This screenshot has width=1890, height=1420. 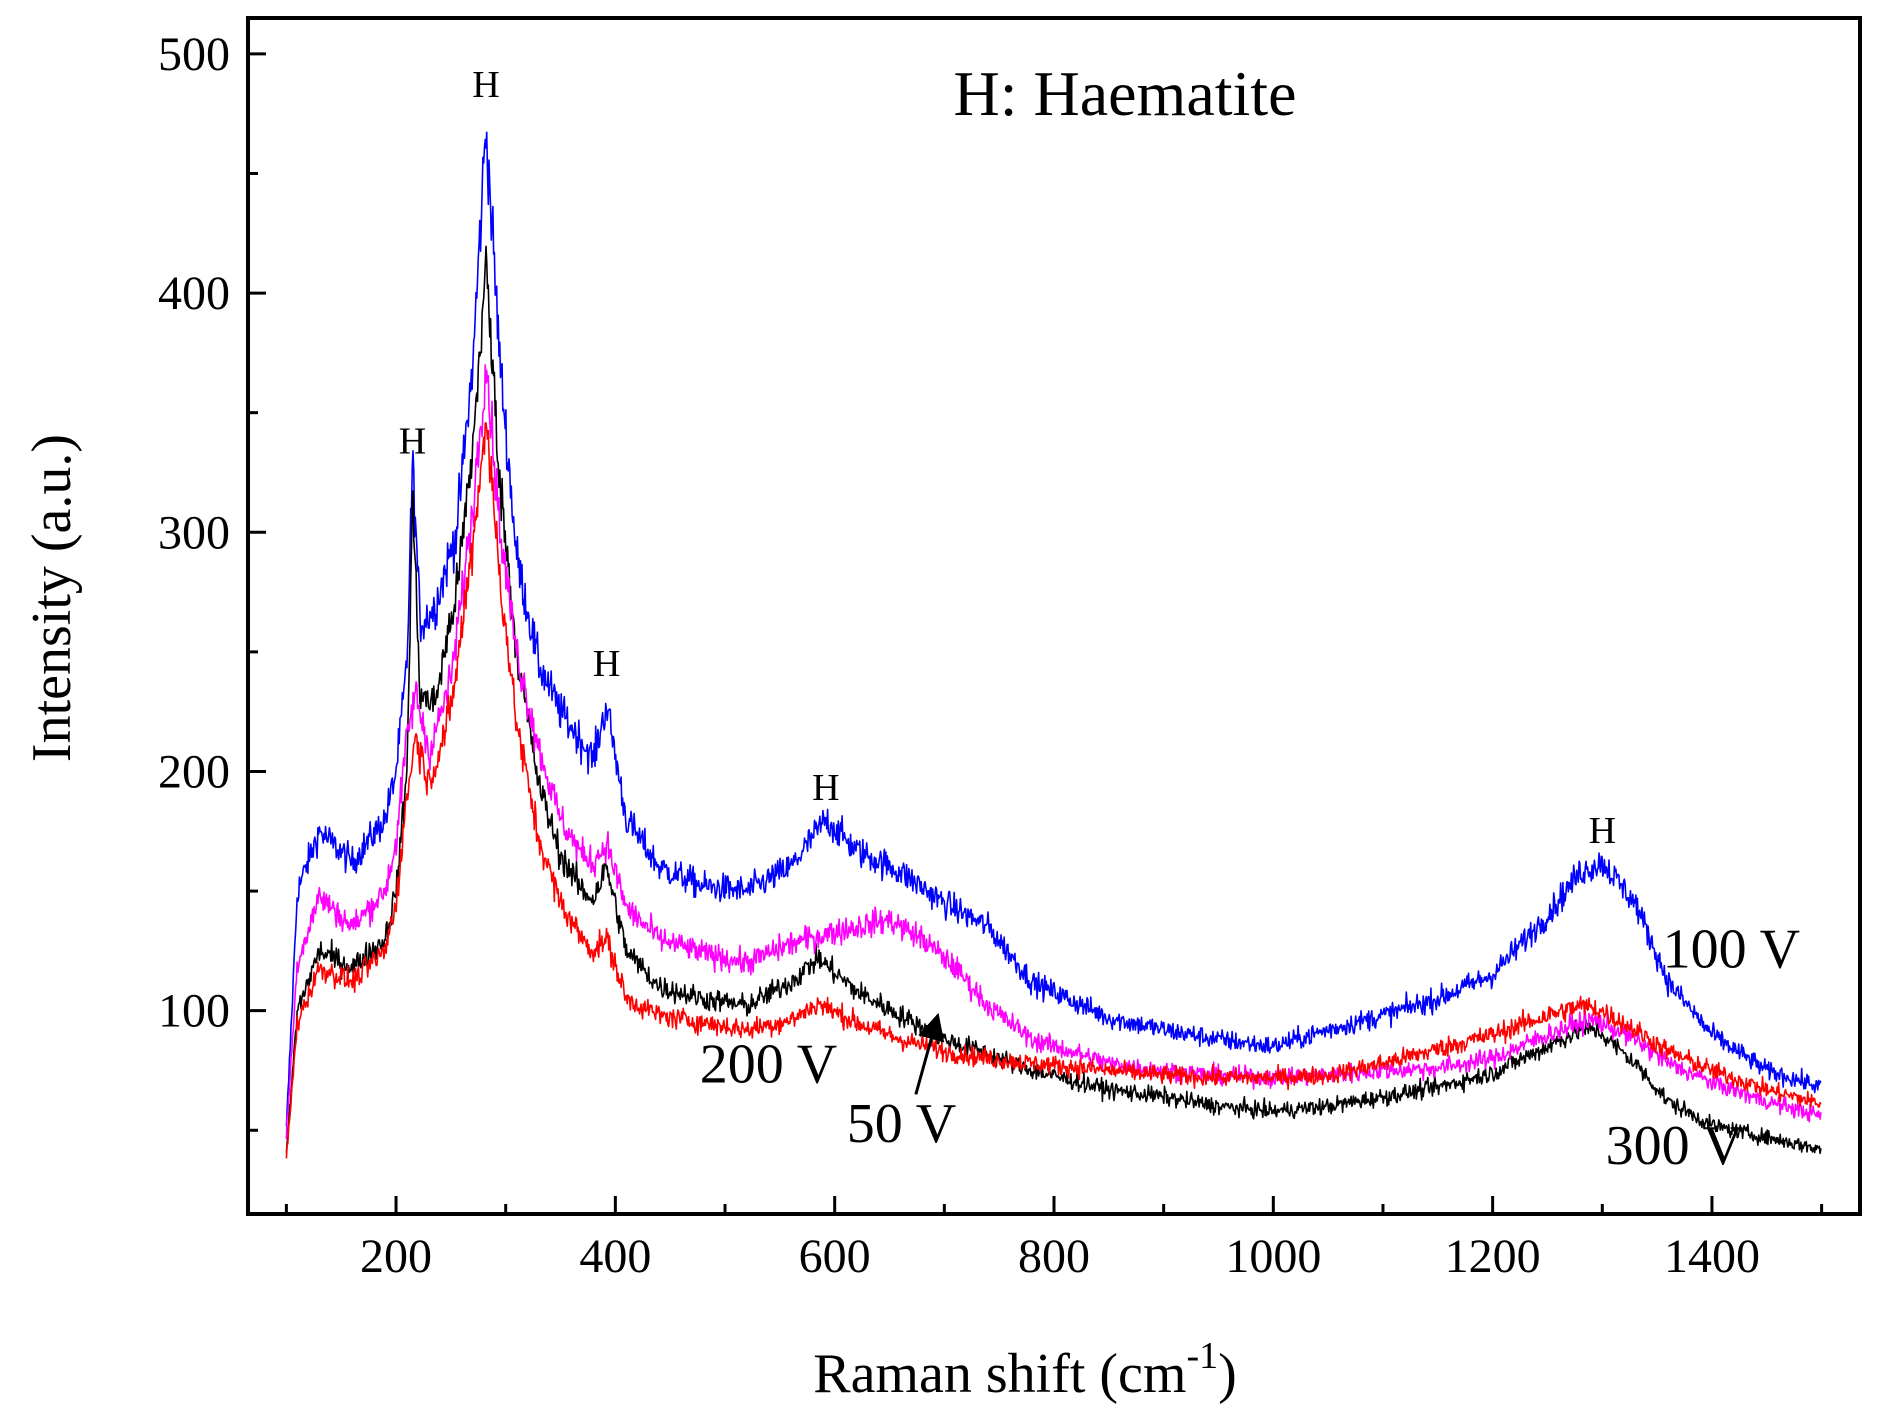 What do you see at coordinates (1493, 1256) in the screenshot?
I see `x-tick-label: 1200` at bounding box center [1493, 1256].